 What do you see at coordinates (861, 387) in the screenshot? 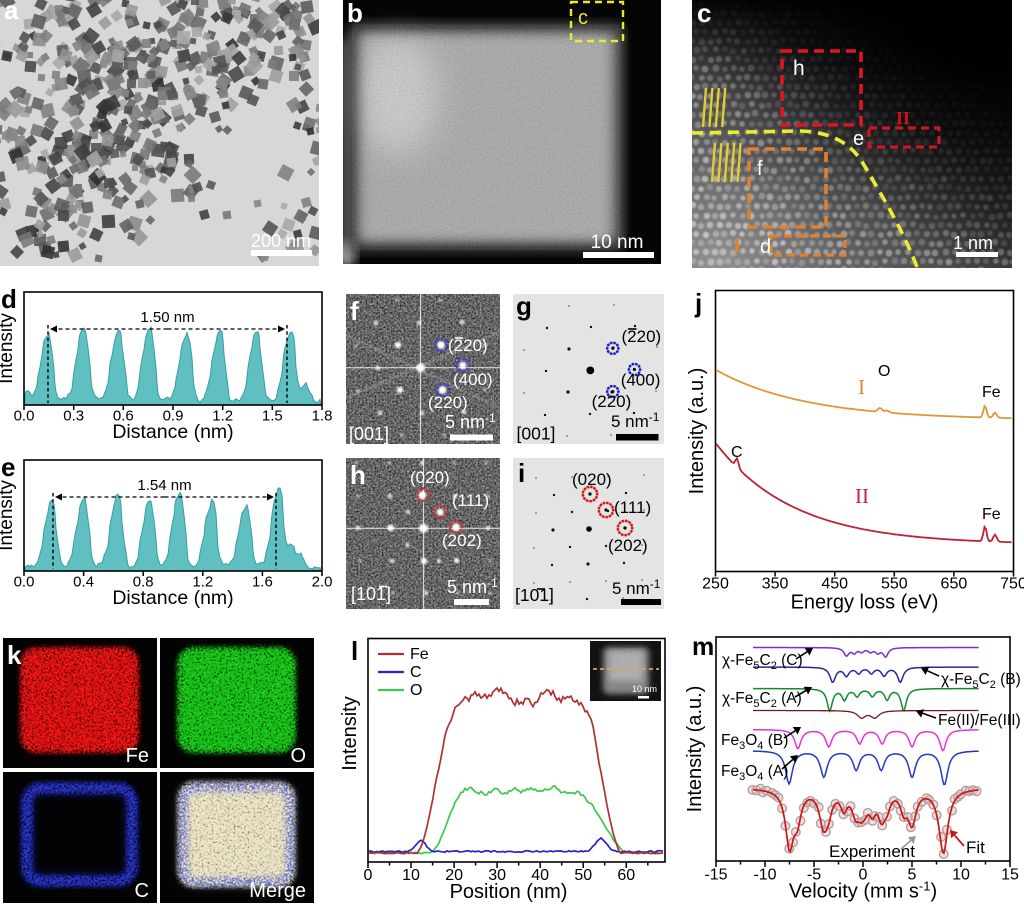
I see `svg-text: I` at bounding box center [861, 387].